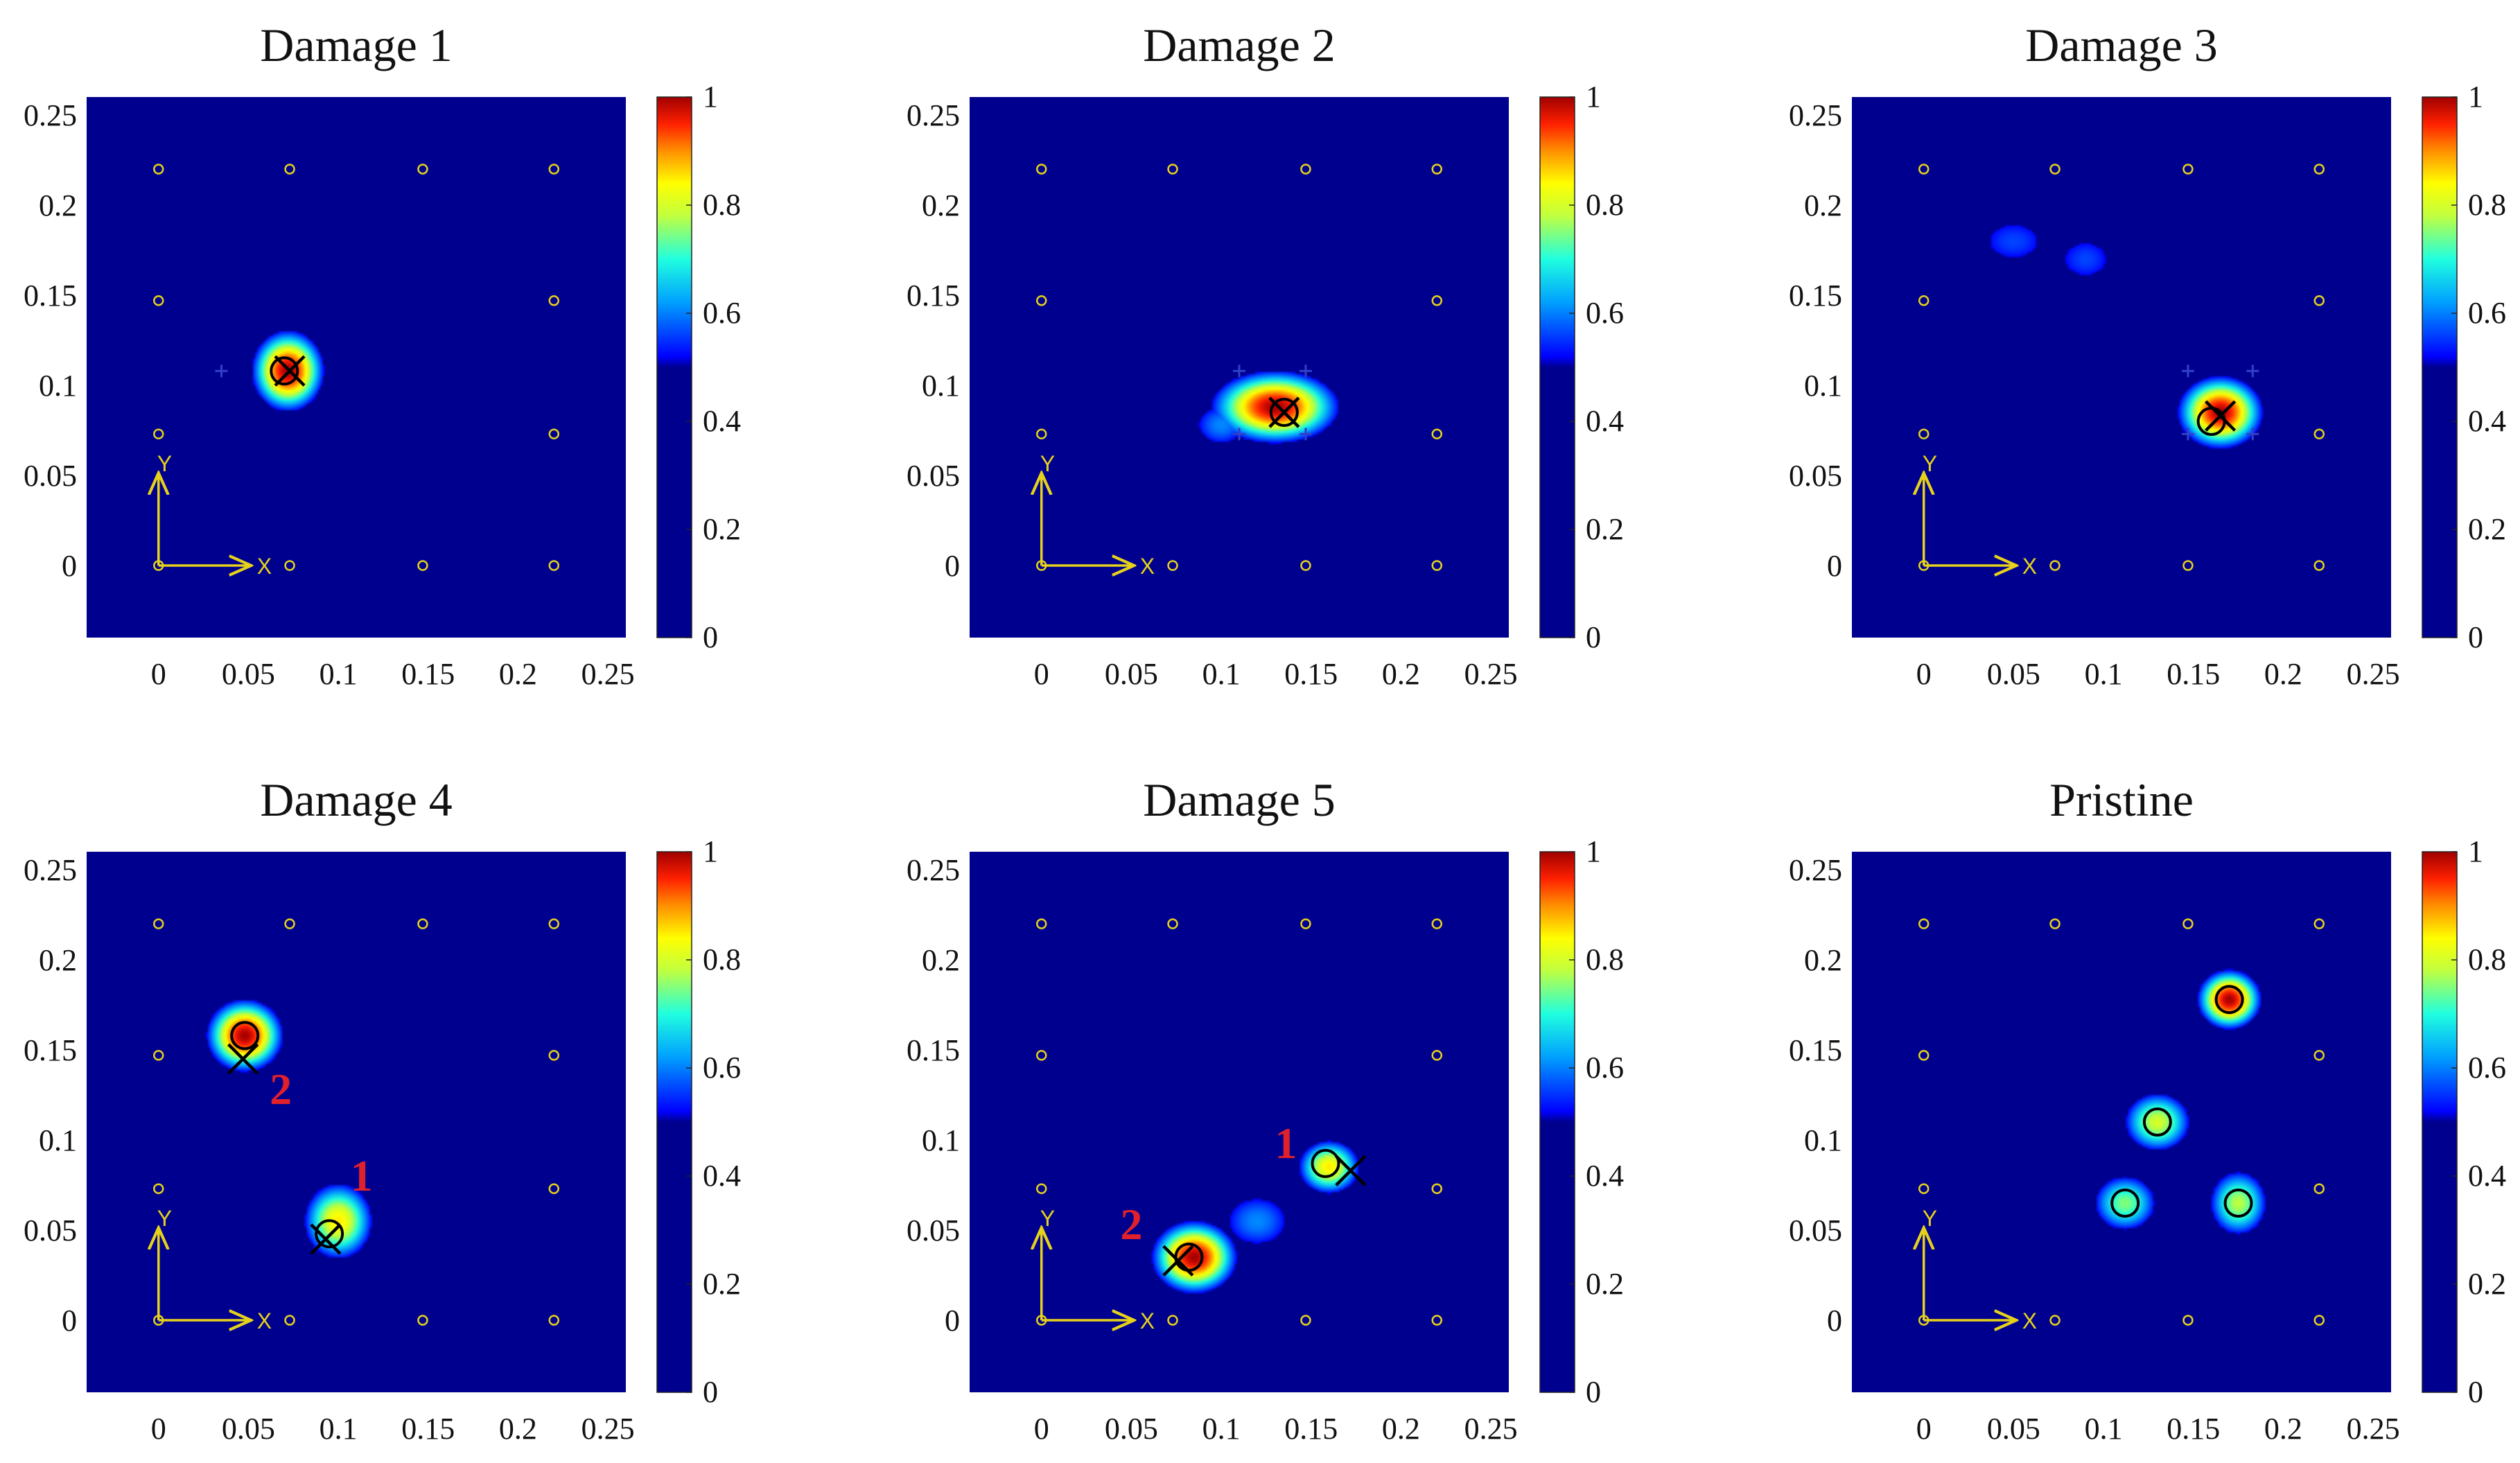 This screenshot has height=1463, width=2520. Describe the element at coordinates (1041, 674) in the screenshot. I see `x-tick-label: 0` at that location.